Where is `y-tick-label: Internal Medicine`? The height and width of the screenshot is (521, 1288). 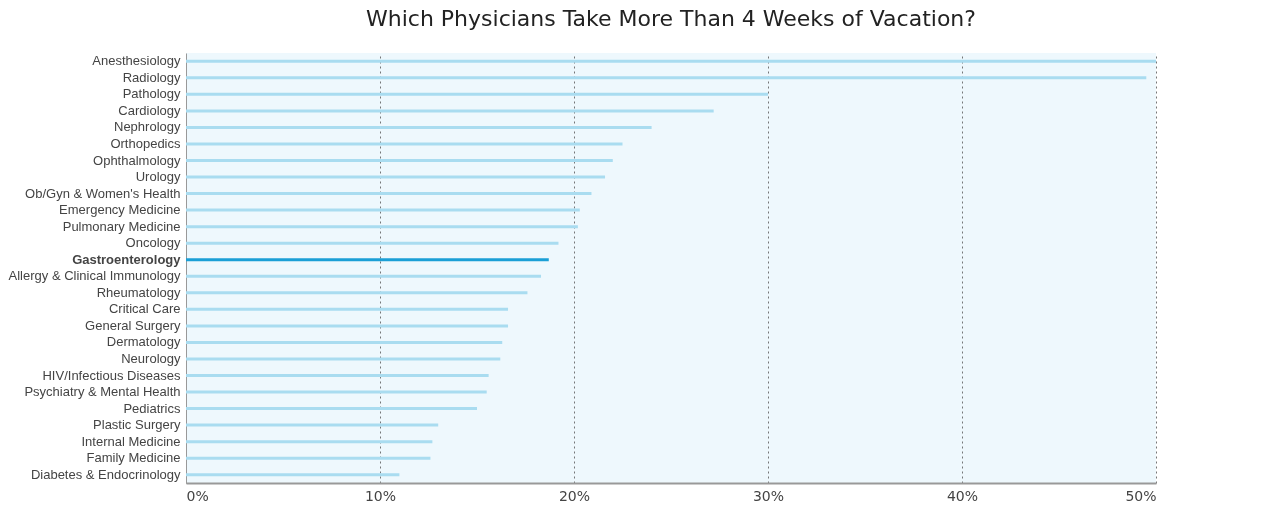
y-tick-label: Internal Medicine is located at coordinates (131, 441).